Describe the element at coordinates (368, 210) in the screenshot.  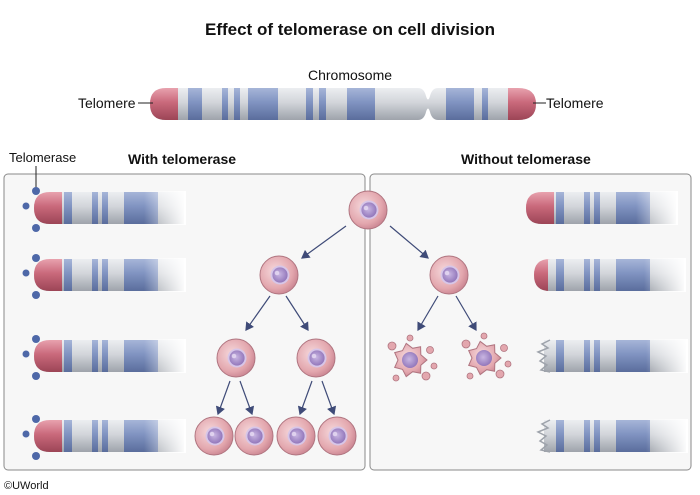
I see `parent-cell` at that location.